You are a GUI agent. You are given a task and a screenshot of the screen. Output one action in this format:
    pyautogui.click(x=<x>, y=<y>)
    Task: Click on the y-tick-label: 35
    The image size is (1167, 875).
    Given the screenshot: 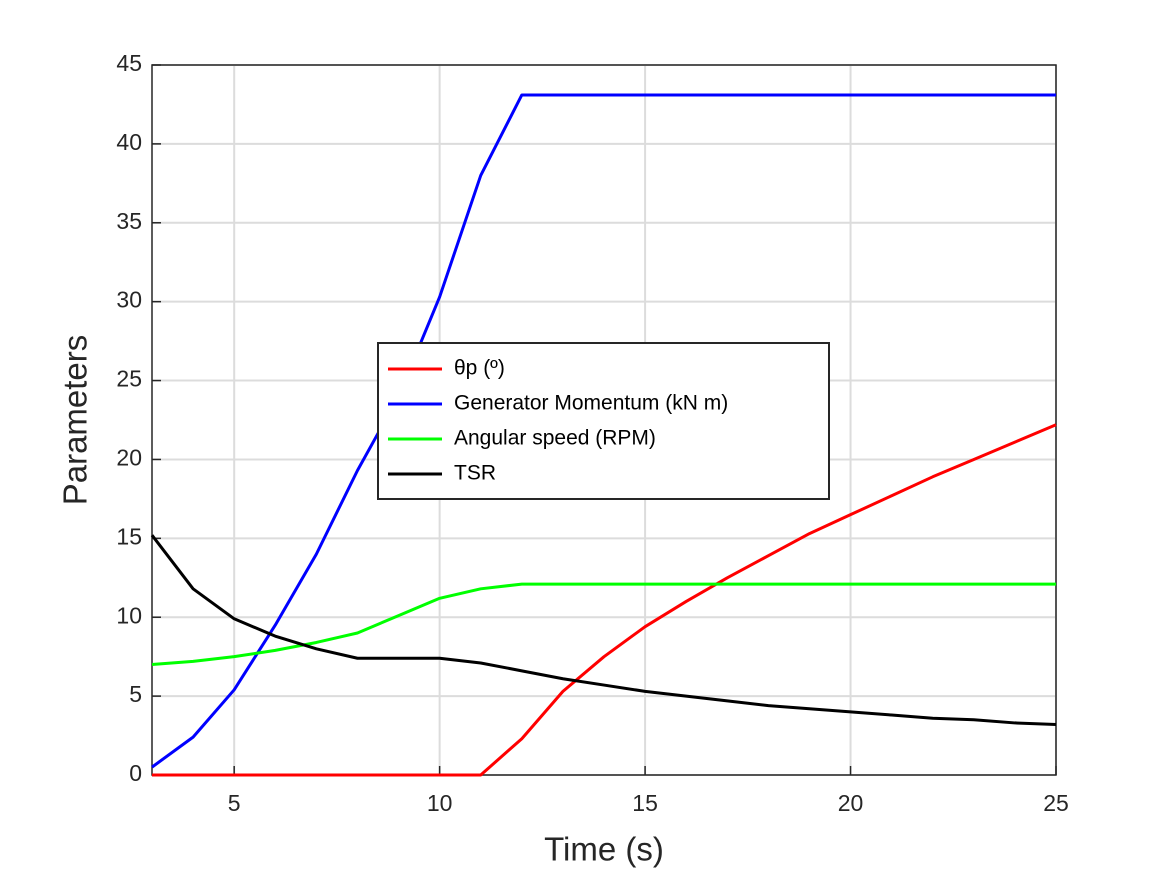 What is the action you would take?
    pyautogui.click(x=129, y=221)
    